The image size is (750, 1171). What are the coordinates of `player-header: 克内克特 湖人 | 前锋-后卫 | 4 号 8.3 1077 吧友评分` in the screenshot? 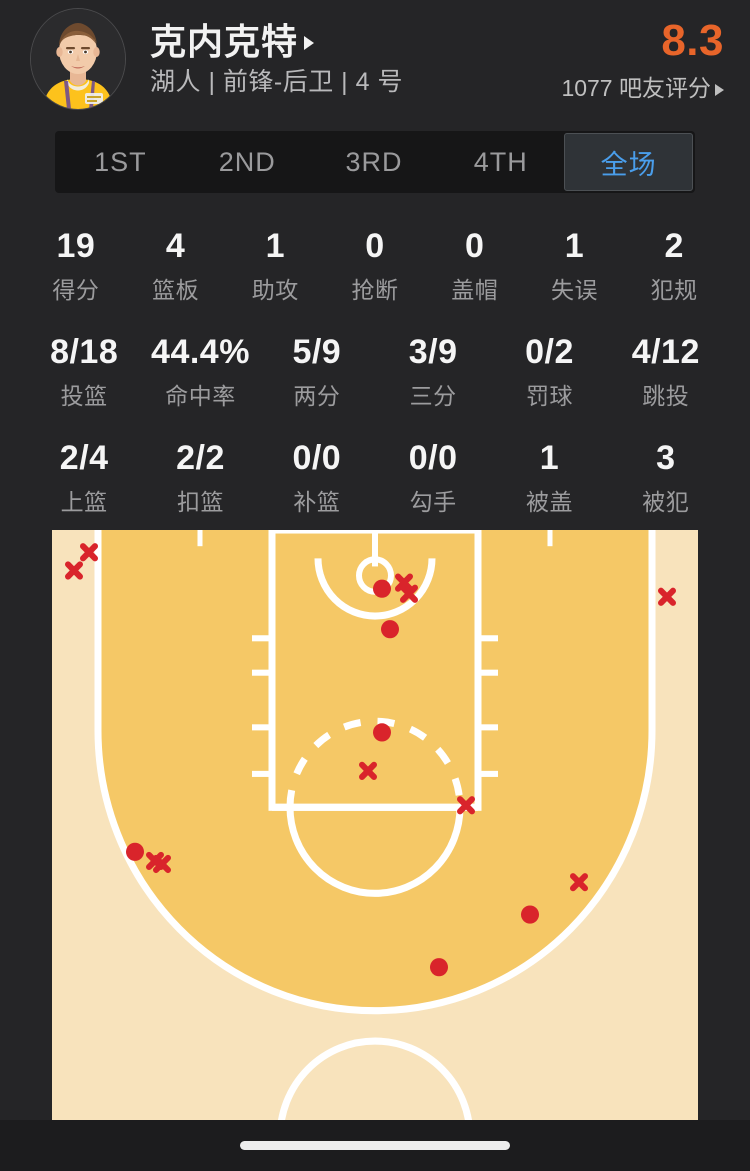 It's located at (375, 59).